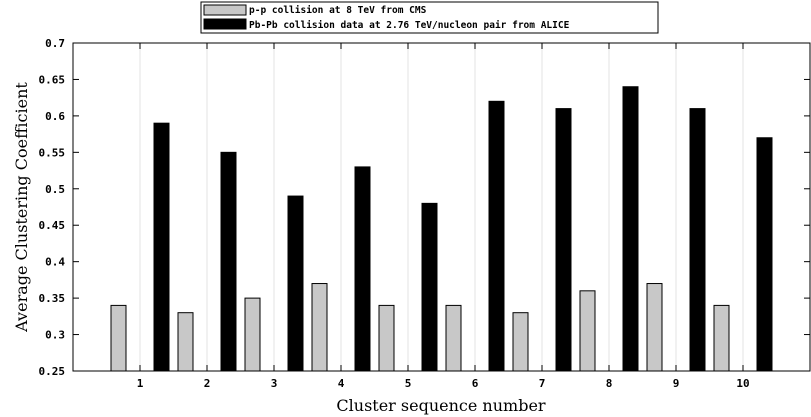 This screenshot has height=417, width=811. I want to click on x-tick-label: 2, so click(207, 383).